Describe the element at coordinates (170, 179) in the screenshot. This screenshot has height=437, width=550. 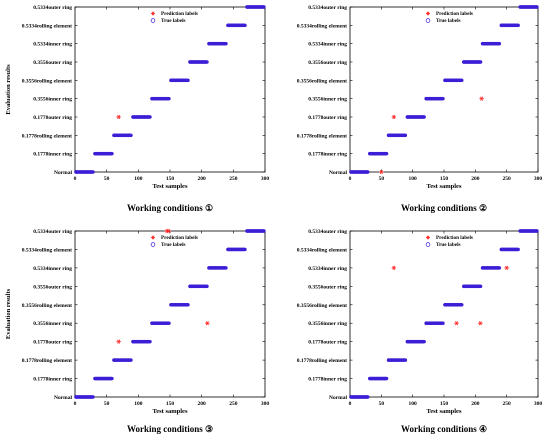
I see `x-tick-label: 150` at that location.